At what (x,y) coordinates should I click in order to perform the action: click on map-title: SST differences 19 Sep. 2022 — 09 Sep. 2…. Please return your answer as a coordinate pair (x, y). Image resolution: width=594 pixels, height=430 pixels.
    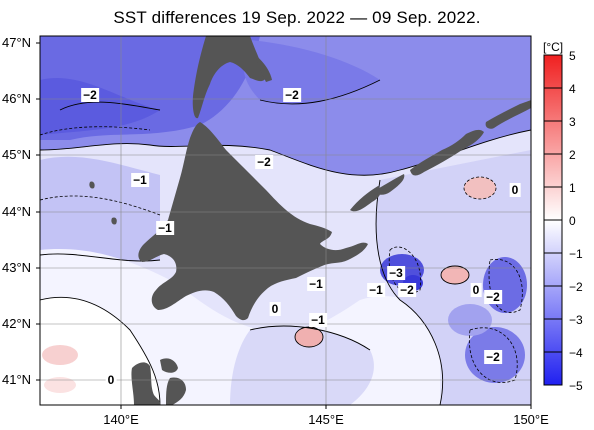
    Looking at the image, I should click on (297, 17).